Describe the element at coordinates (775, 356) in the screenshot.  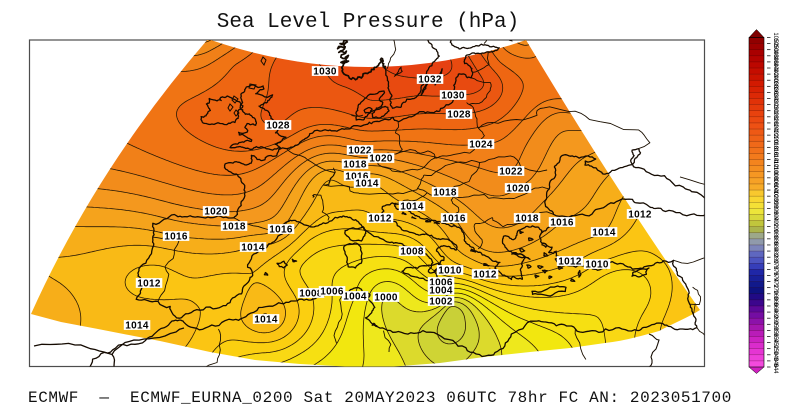
I see `svg-text: 948` at that location.